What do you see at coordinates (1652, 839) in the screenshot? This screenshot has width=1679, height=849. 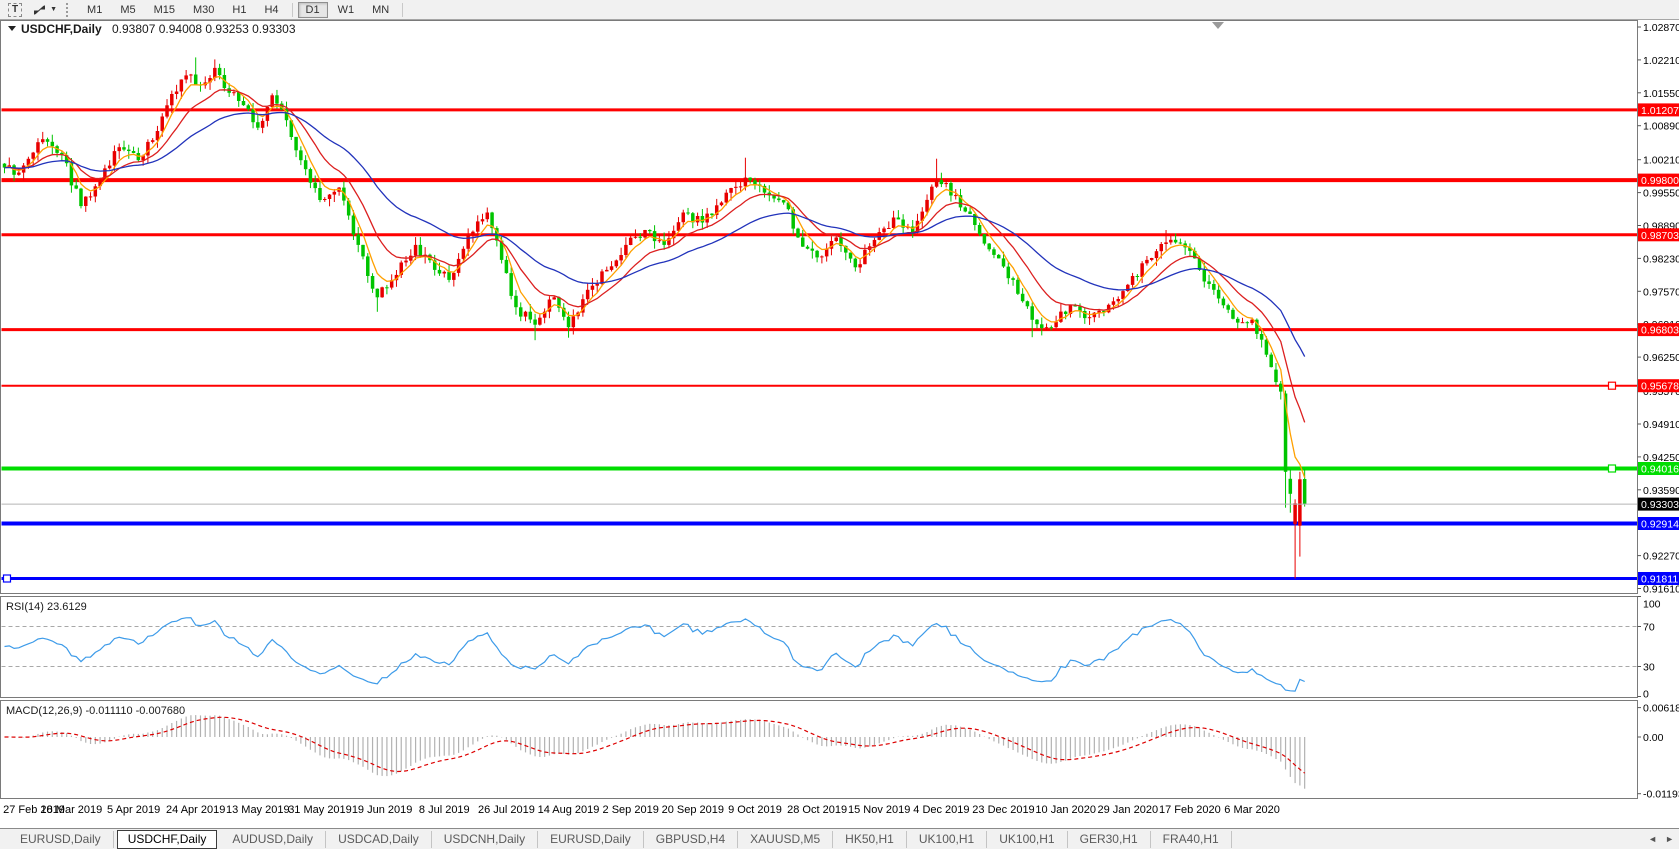 I see `tab-scroll-left-icon: ◄` at bounding box center [1652, 839].